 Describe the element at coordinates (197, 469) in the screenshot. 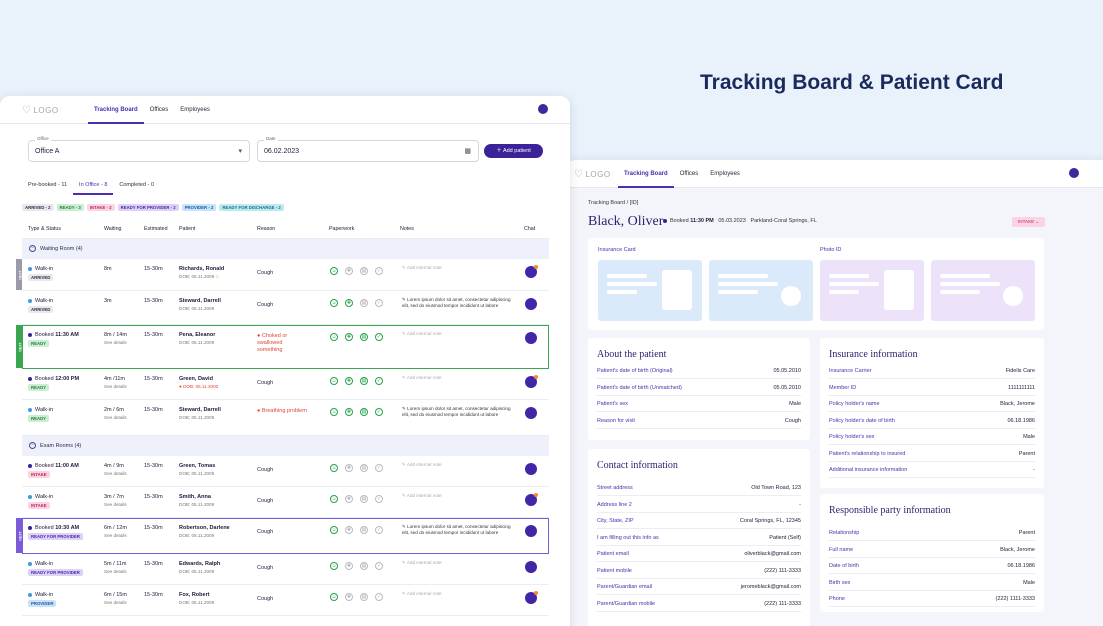

I see `patient-cell: Green, Tomas DOB: 05.11.2009` at that location.